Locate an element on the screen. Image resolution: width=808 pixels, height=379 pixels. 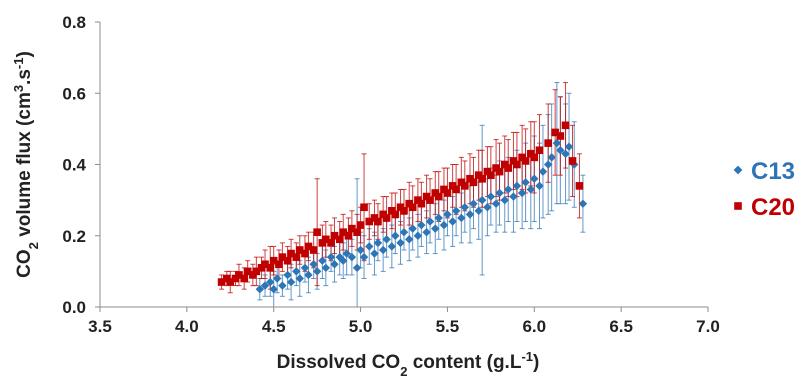
title-subscript: 2 is located at coordinates (33, 245).